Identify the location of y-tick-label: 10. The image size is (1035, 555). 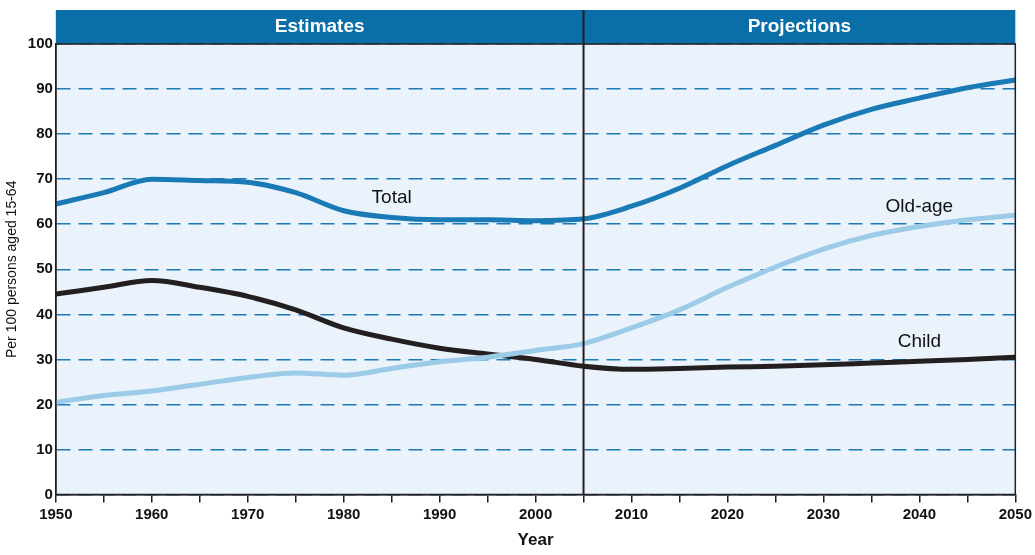
(44, 448).